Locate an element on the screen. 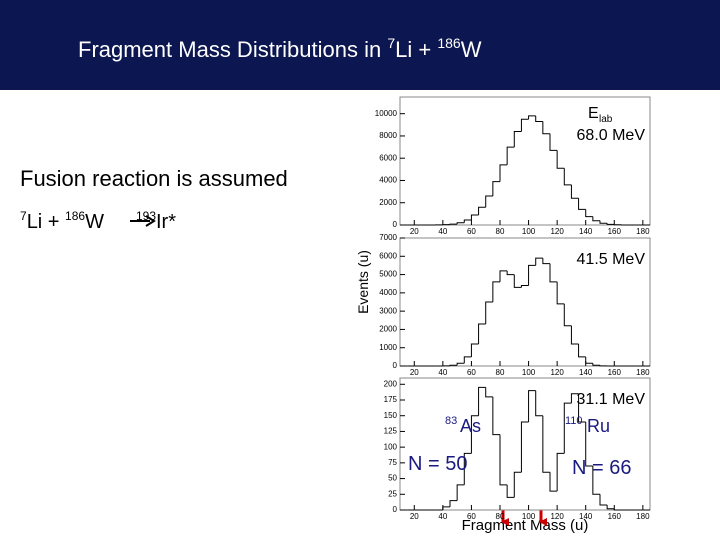  y-tick-label: 150 is located at coordinates (391, 415).